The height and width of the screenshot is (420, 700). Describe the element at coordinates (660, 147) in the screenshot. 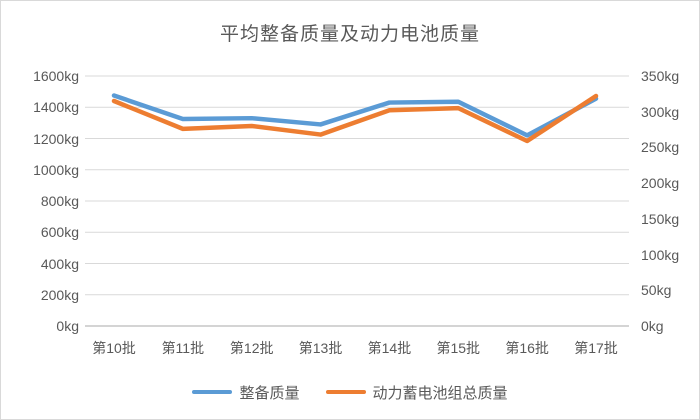

I see `right-axis-tick-label: 250kg` at that location.